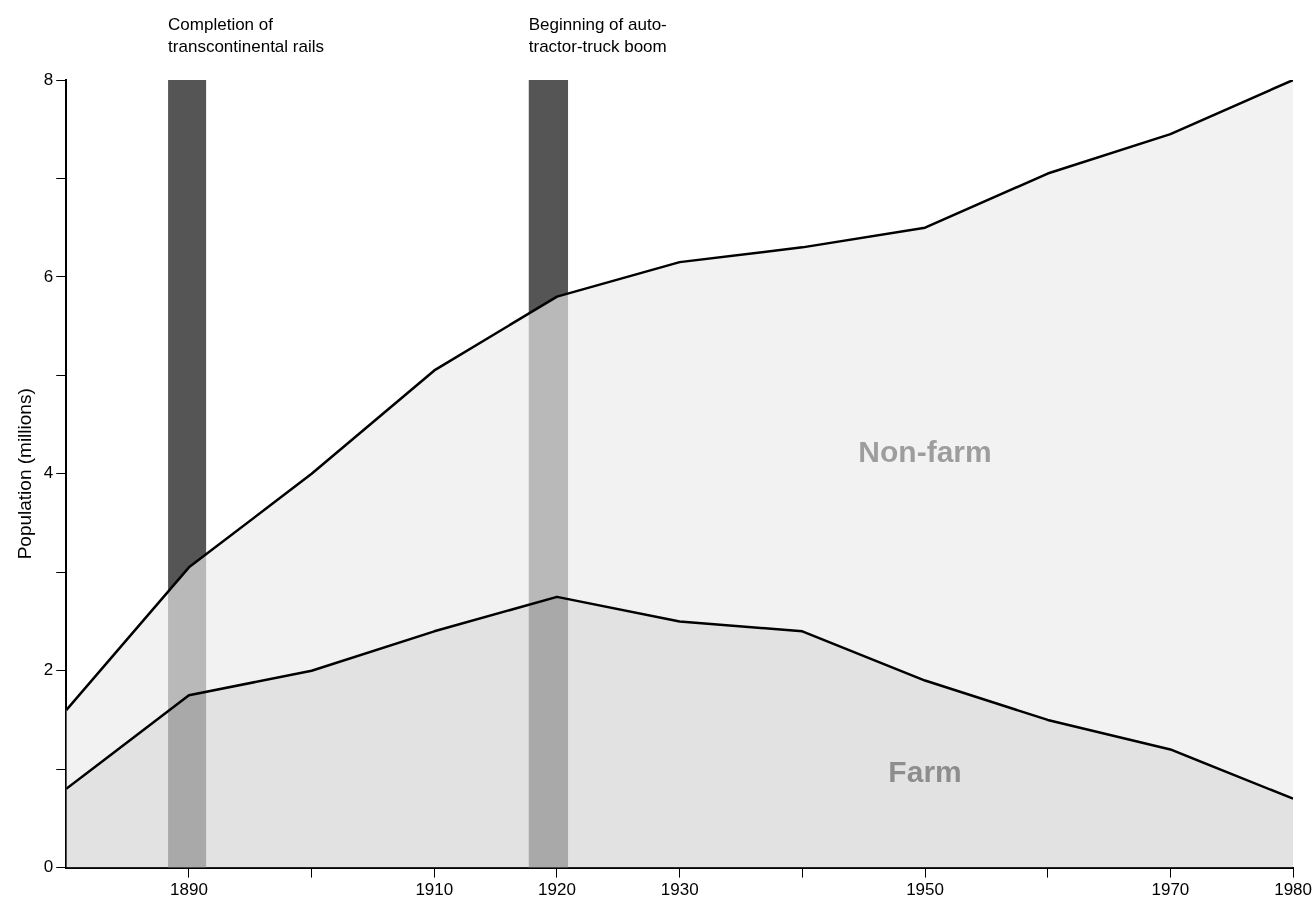 The image size is (1315, 924). I want to click on x-tick-label: 1890, so click(189, 890).